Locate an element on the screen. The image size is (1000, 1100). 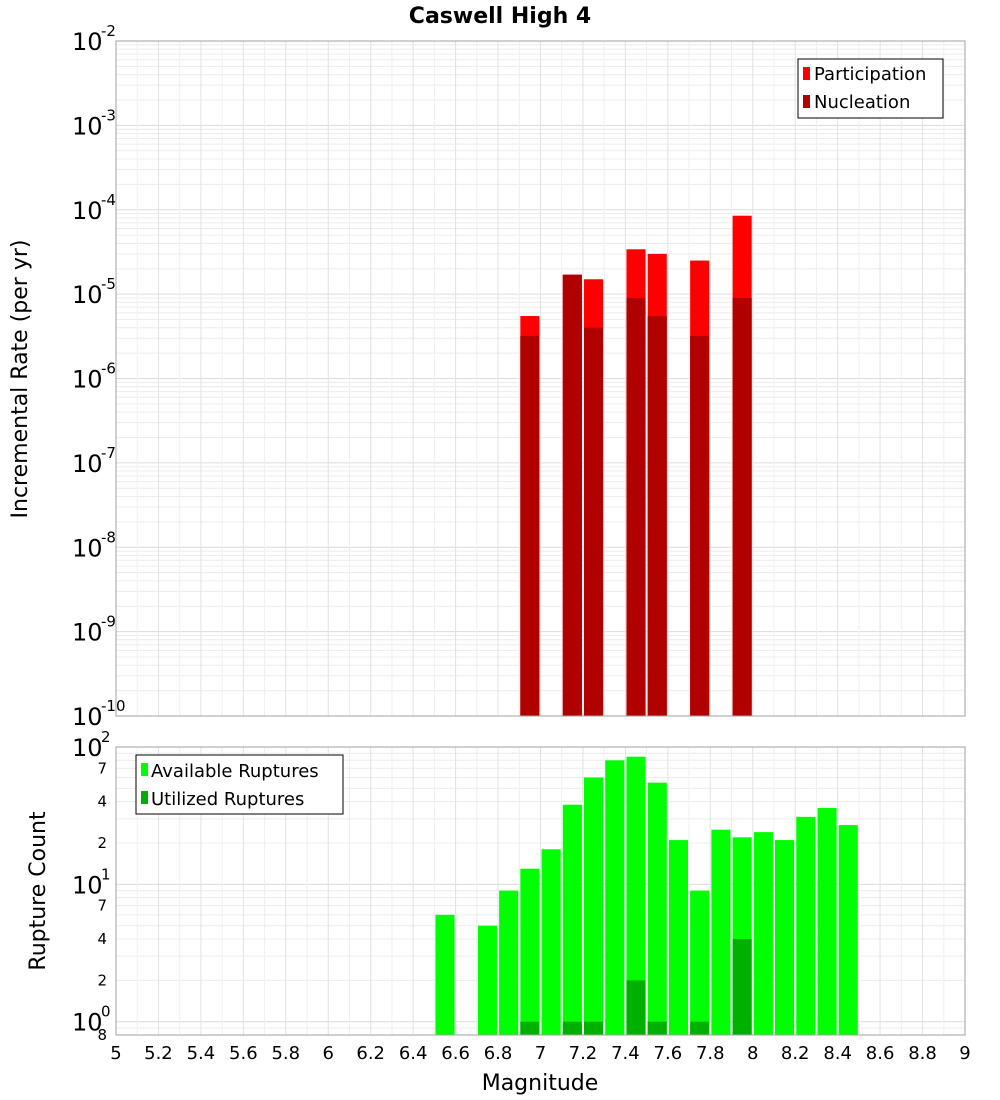
rate-legend-box is located at coordinates (870, 88).